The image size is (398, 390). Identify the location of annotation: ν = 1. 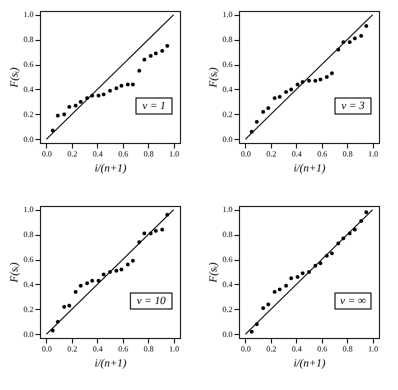
(154, 106).